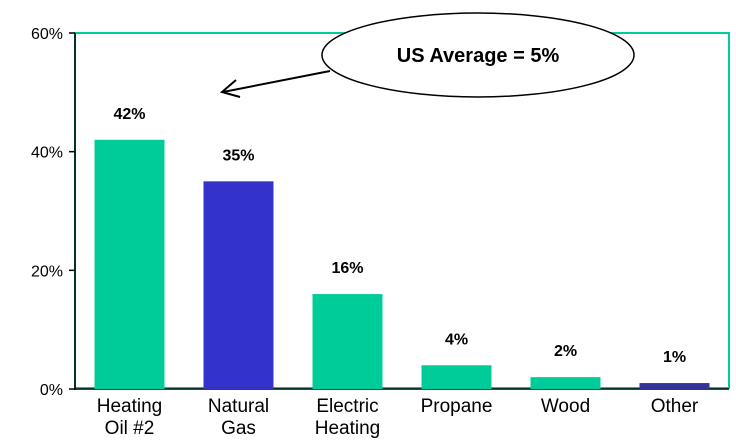  Describe the element at coordinates (348, 417) in the screenshot. I see `category-label: Electric Heating` at that location.